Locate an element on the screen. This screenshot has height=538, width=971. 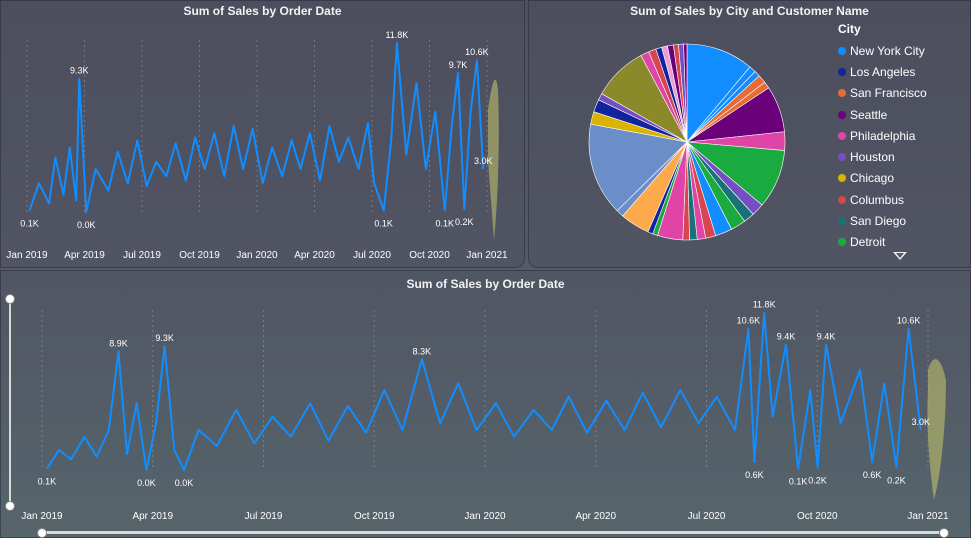
legend-item: Columbus is located at coordinates (882, 199).